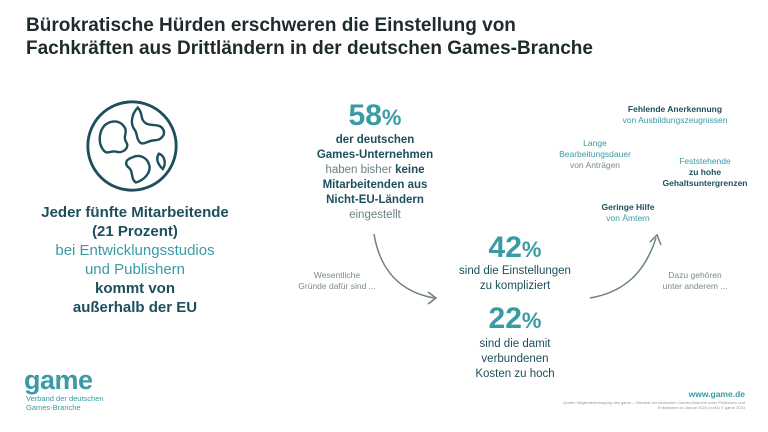  What do you see at coordinates (595, 154) in the screenshot?
I see `reason-processing-time: Lange Bearbeitungsdauer von Anträgen` at bounding box center [595, 154].